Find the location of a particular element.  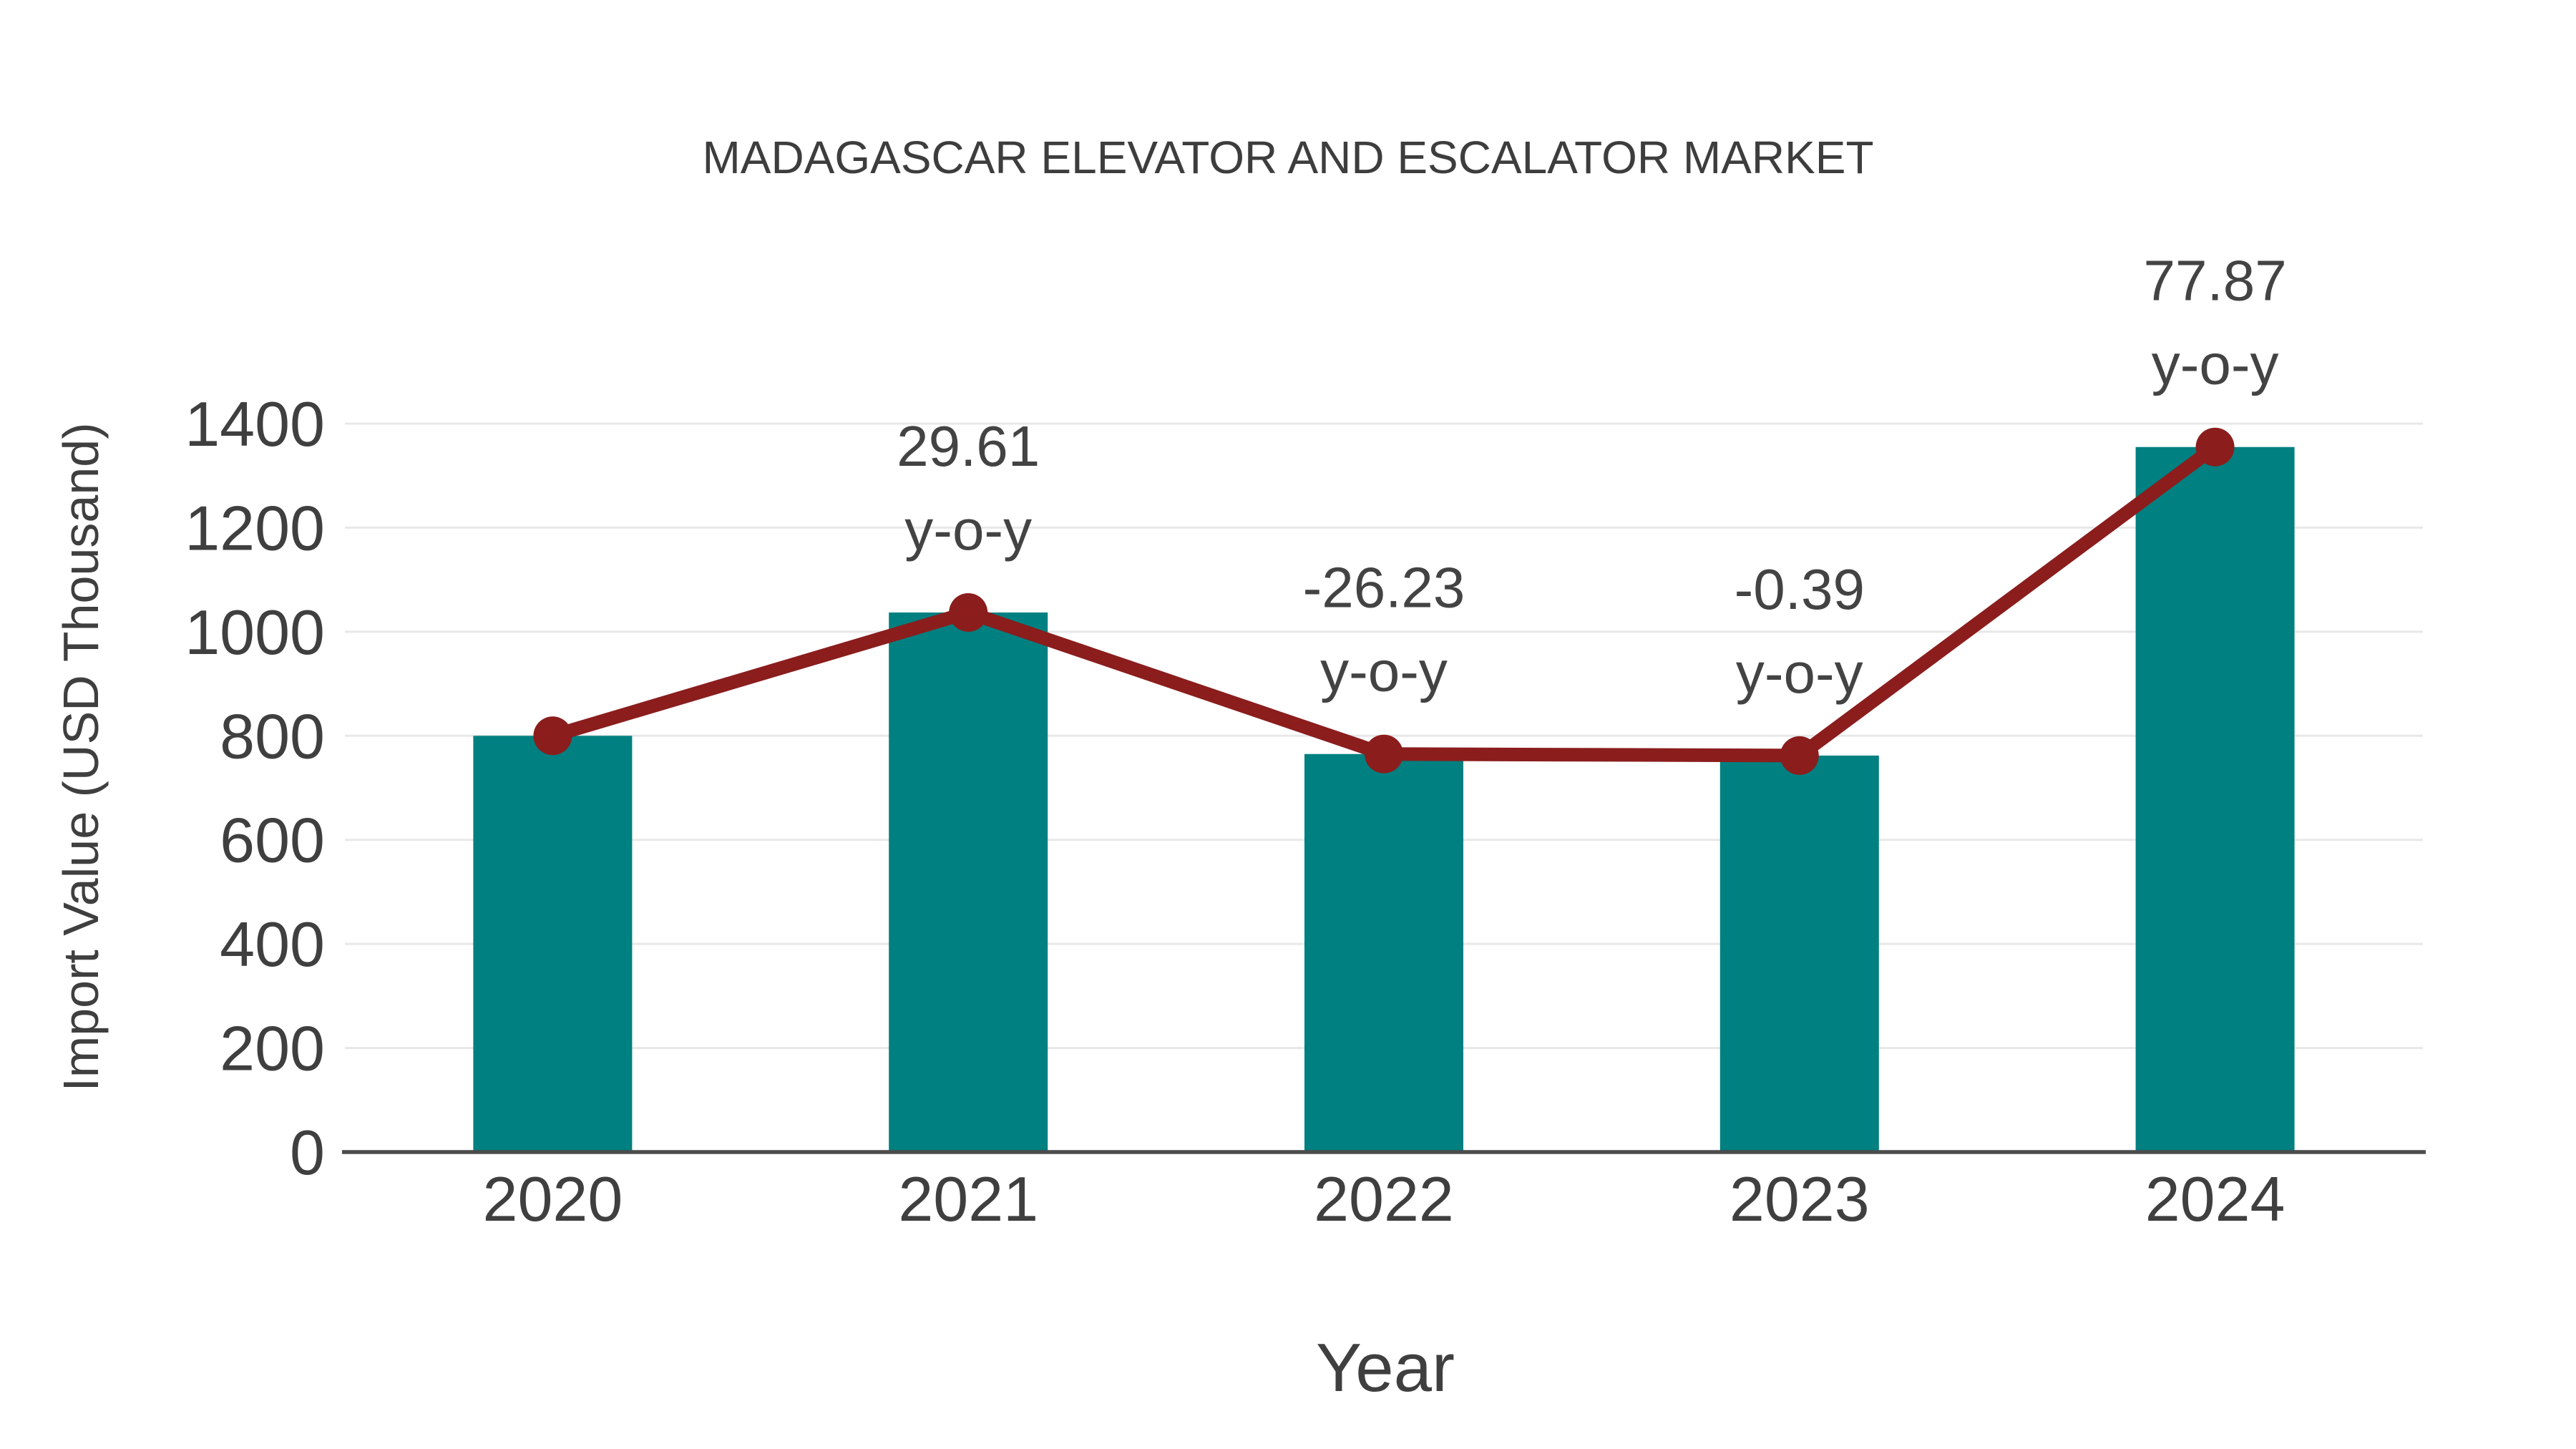

x-tick-label-2022: 2022 is located at coordinates (1384, 1198).